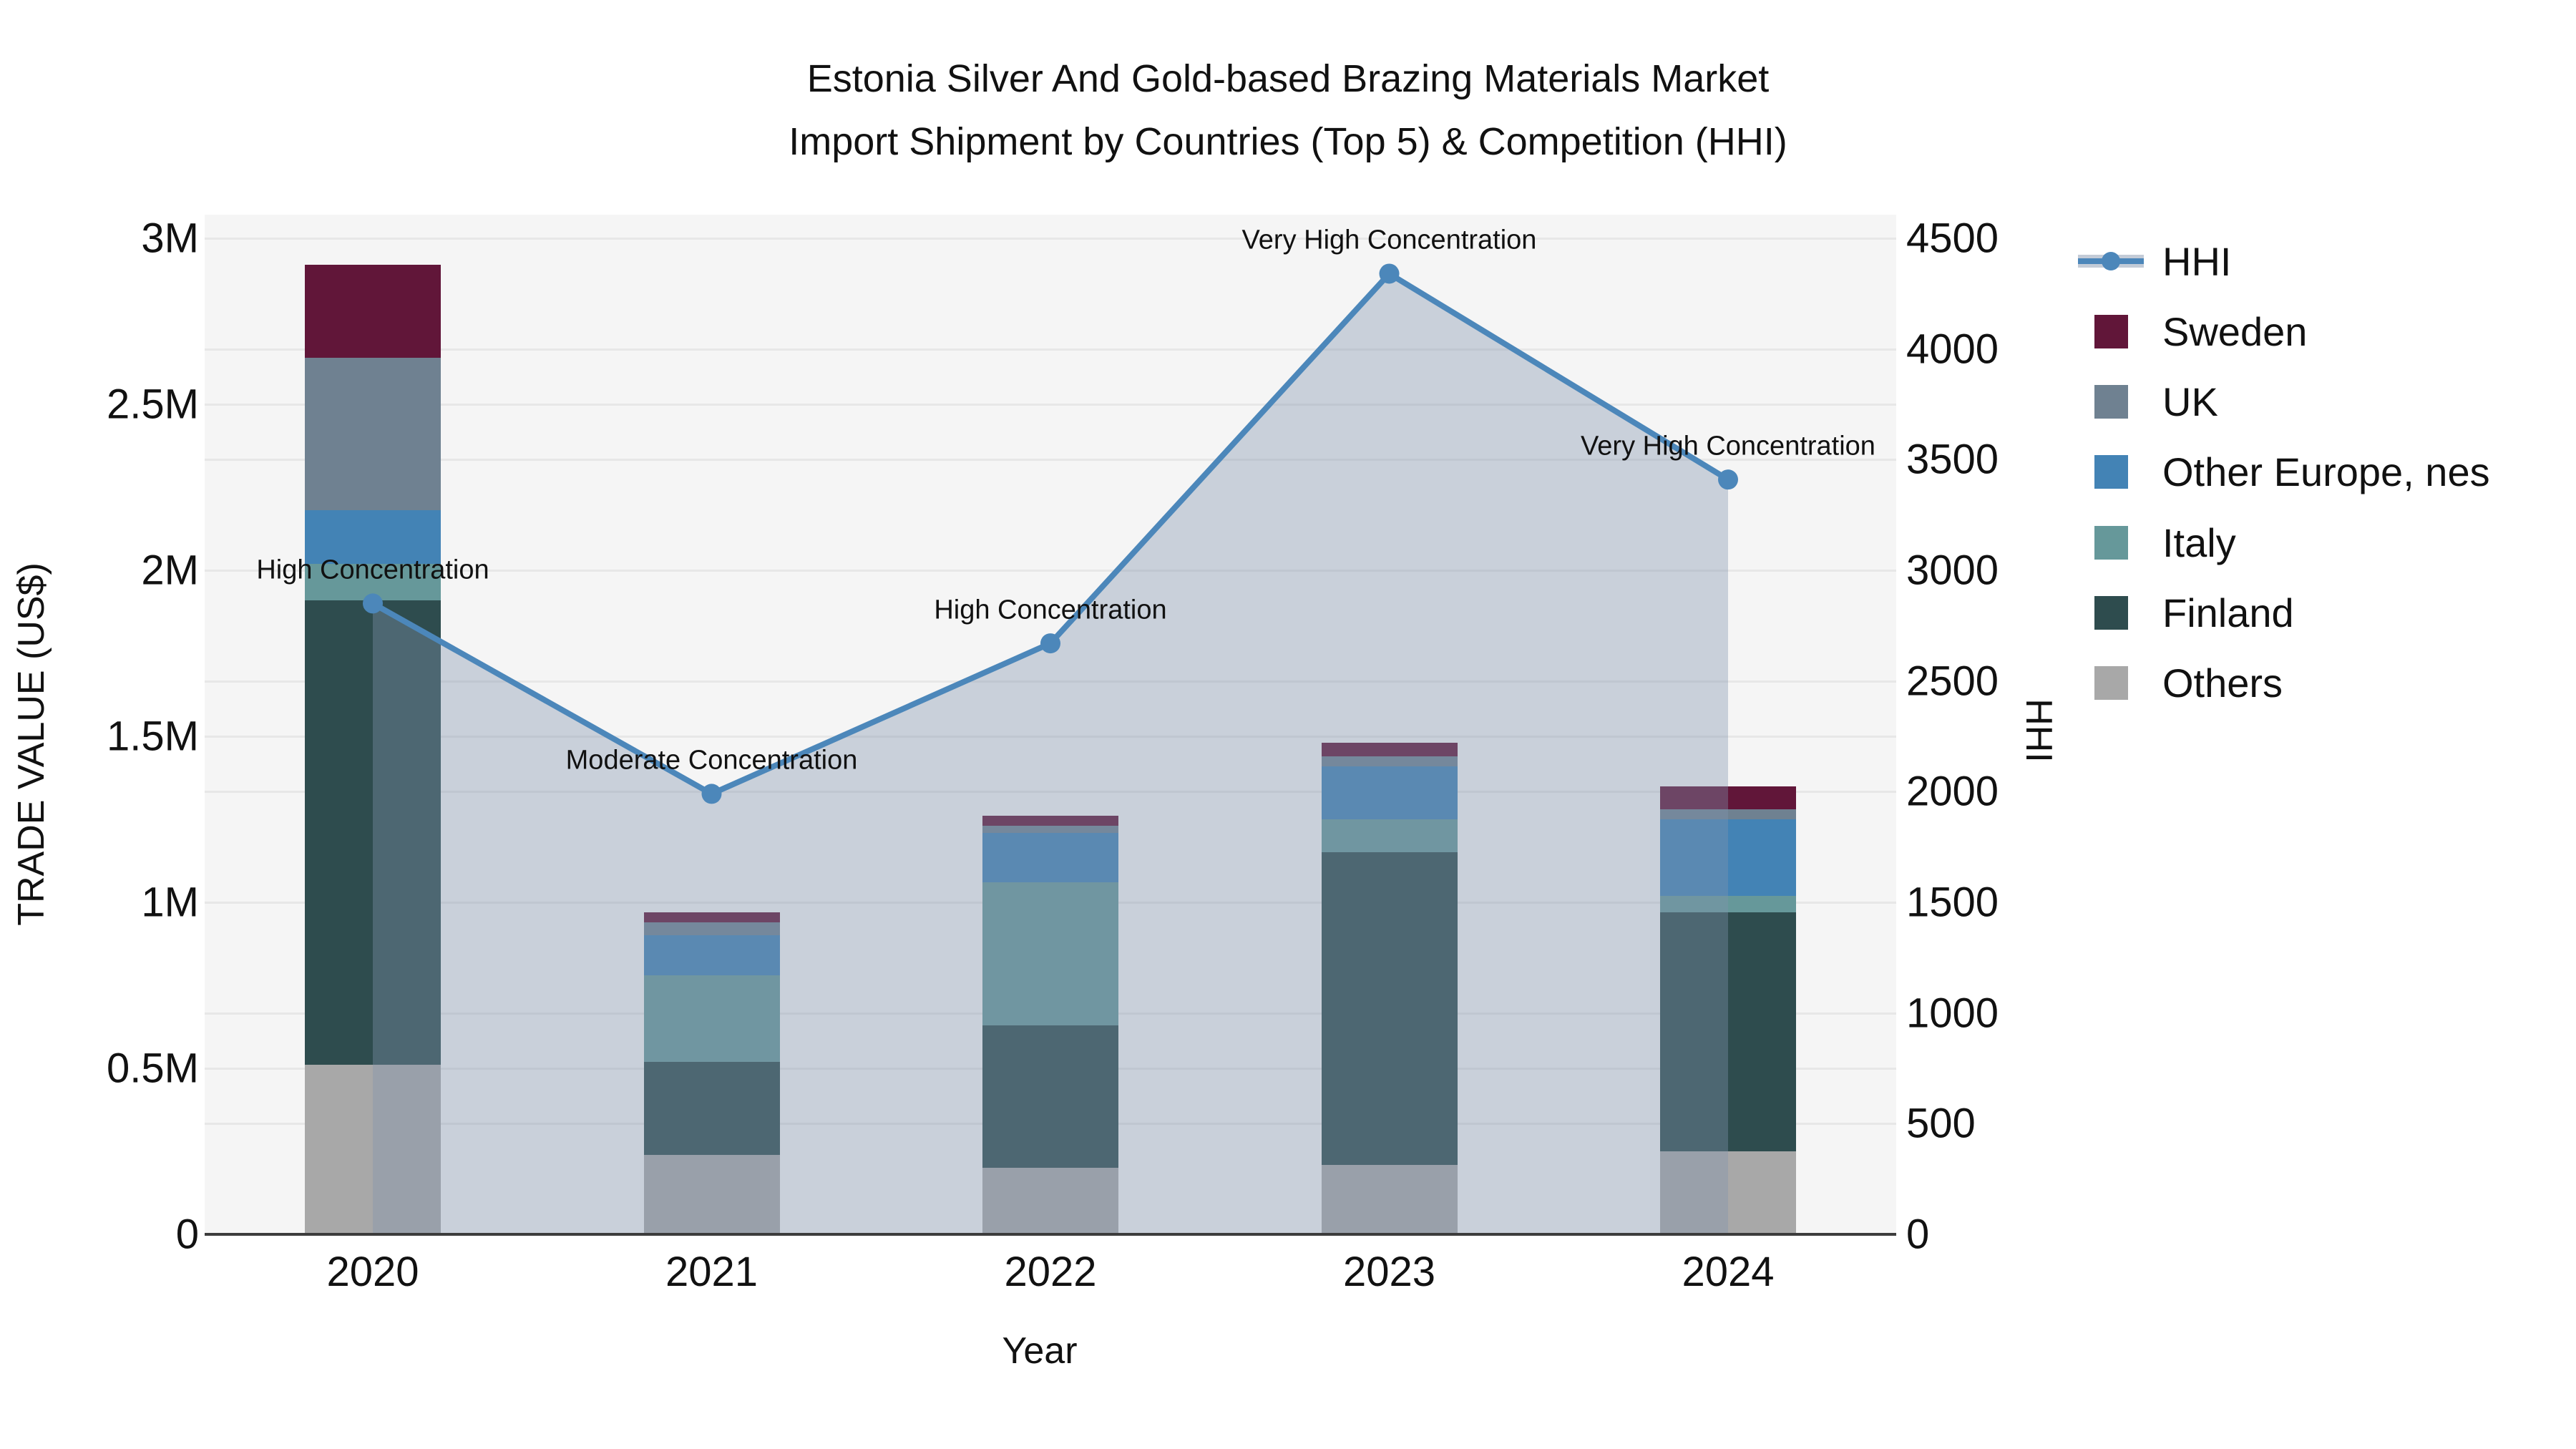 The width and height of the screenshot is (2576, 1449). I want to click on right-tick-3500: 3500, so click(1953, 460).